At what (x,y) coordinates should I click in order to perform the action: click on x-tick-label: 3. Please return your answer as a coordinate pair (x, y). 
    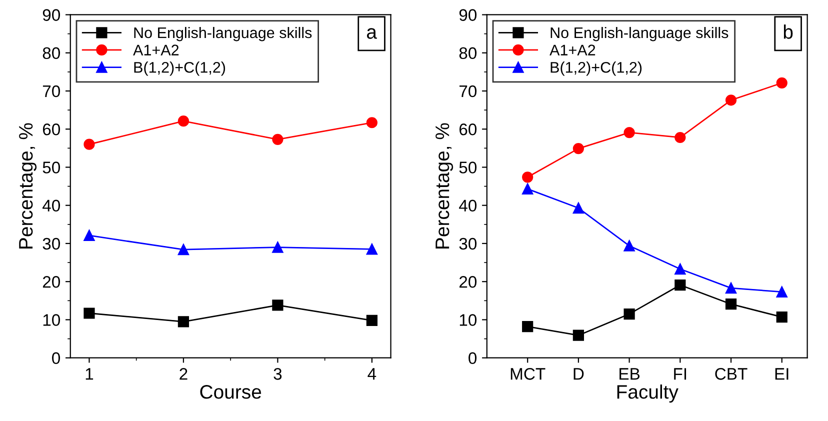
    Looking at the image, I should click on (278, 374).